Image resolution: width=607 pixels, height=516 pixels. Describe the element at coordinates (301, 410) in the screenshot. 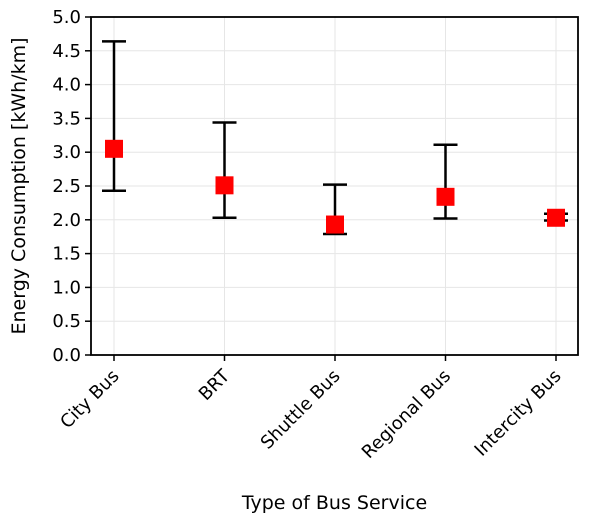

I see `x-tick-label: Shuttle Bus` at that location.